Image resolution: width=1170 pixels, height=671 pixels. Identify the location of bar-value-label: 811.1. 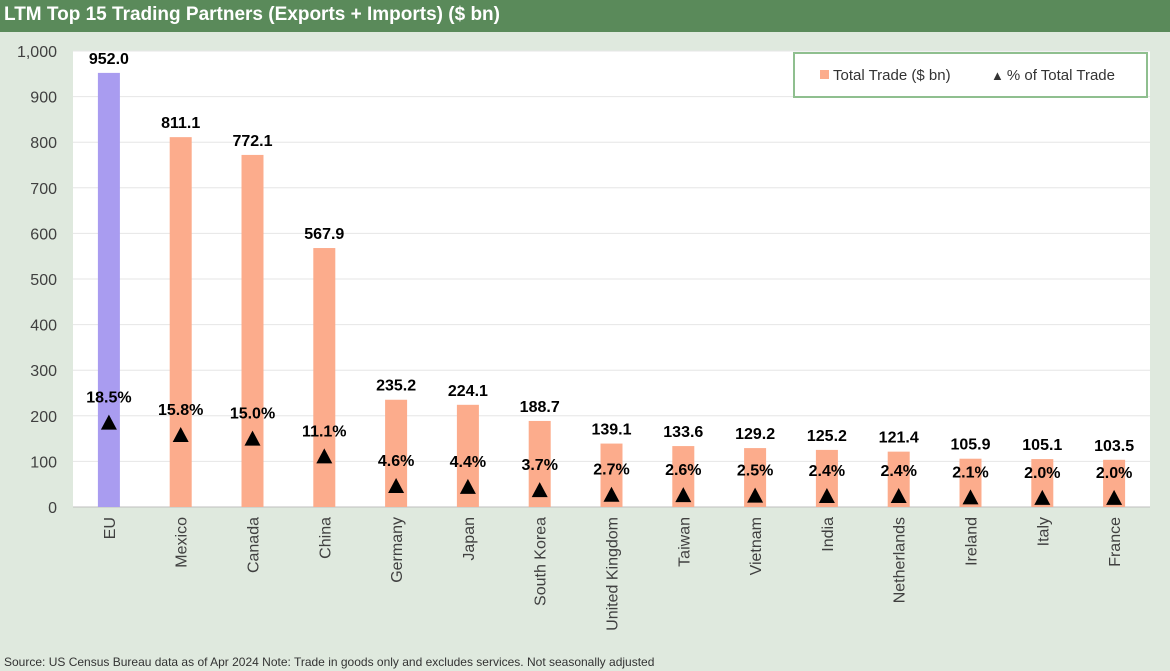
(180, 123).